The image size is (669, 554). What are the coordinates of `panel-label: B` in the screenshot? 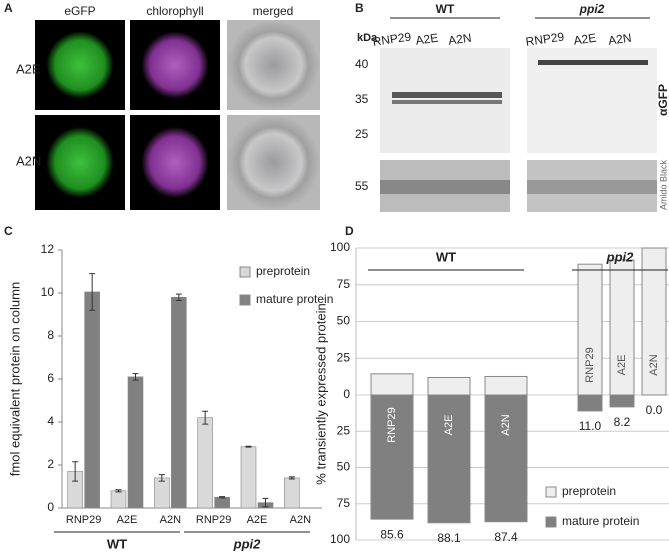 It's located at (359, 8).